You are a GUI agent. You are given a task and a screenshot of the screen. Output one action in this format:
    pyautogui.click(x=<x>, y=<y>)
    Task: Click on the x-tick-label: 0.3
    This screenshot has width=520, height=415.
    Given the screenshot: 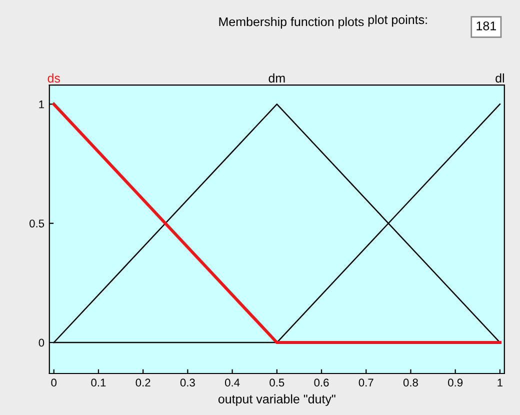 What is the action you would take?
    pyautogui.click(x=187, y=382)
    